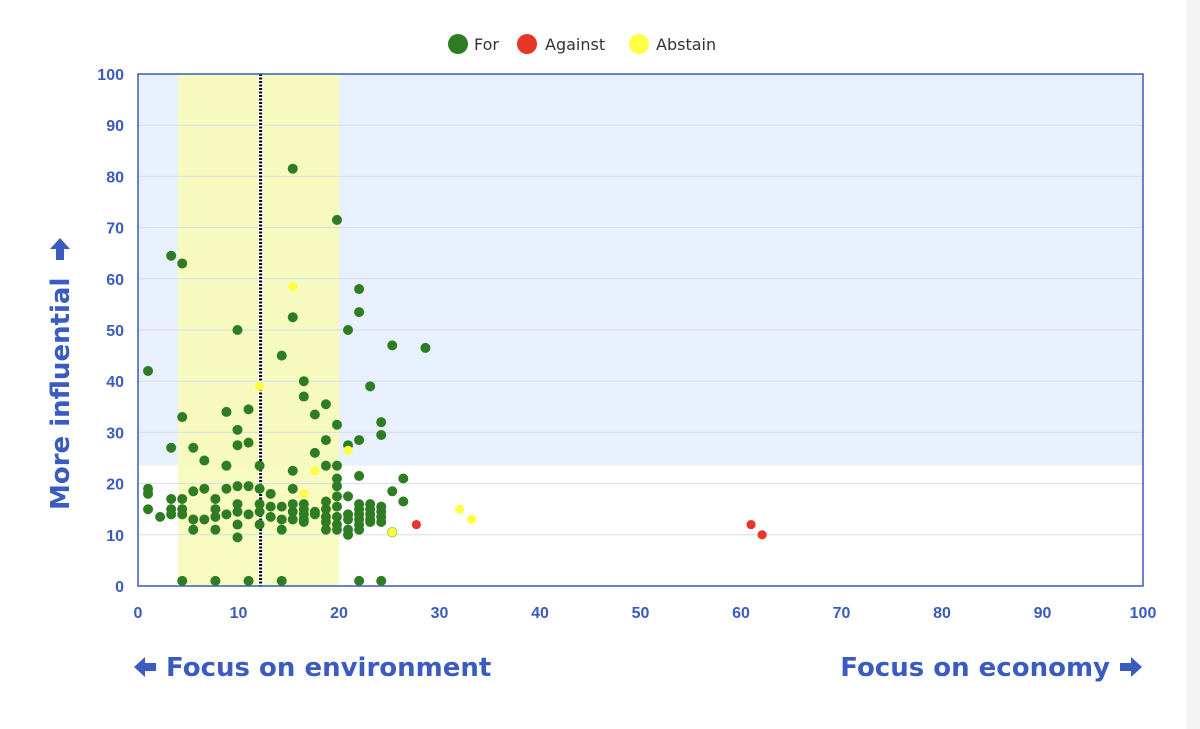  Describe the element at coordinates (138, 613) in the screenshot. I see `x-tick-label: 0` at that location.